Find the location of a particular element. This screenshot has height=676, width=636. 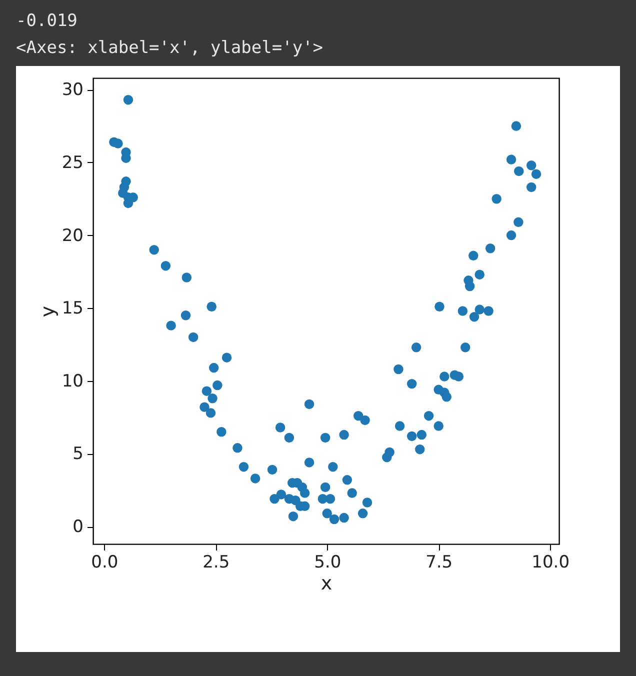

y-tick-label: 20 is located at coordinates (73, 236).